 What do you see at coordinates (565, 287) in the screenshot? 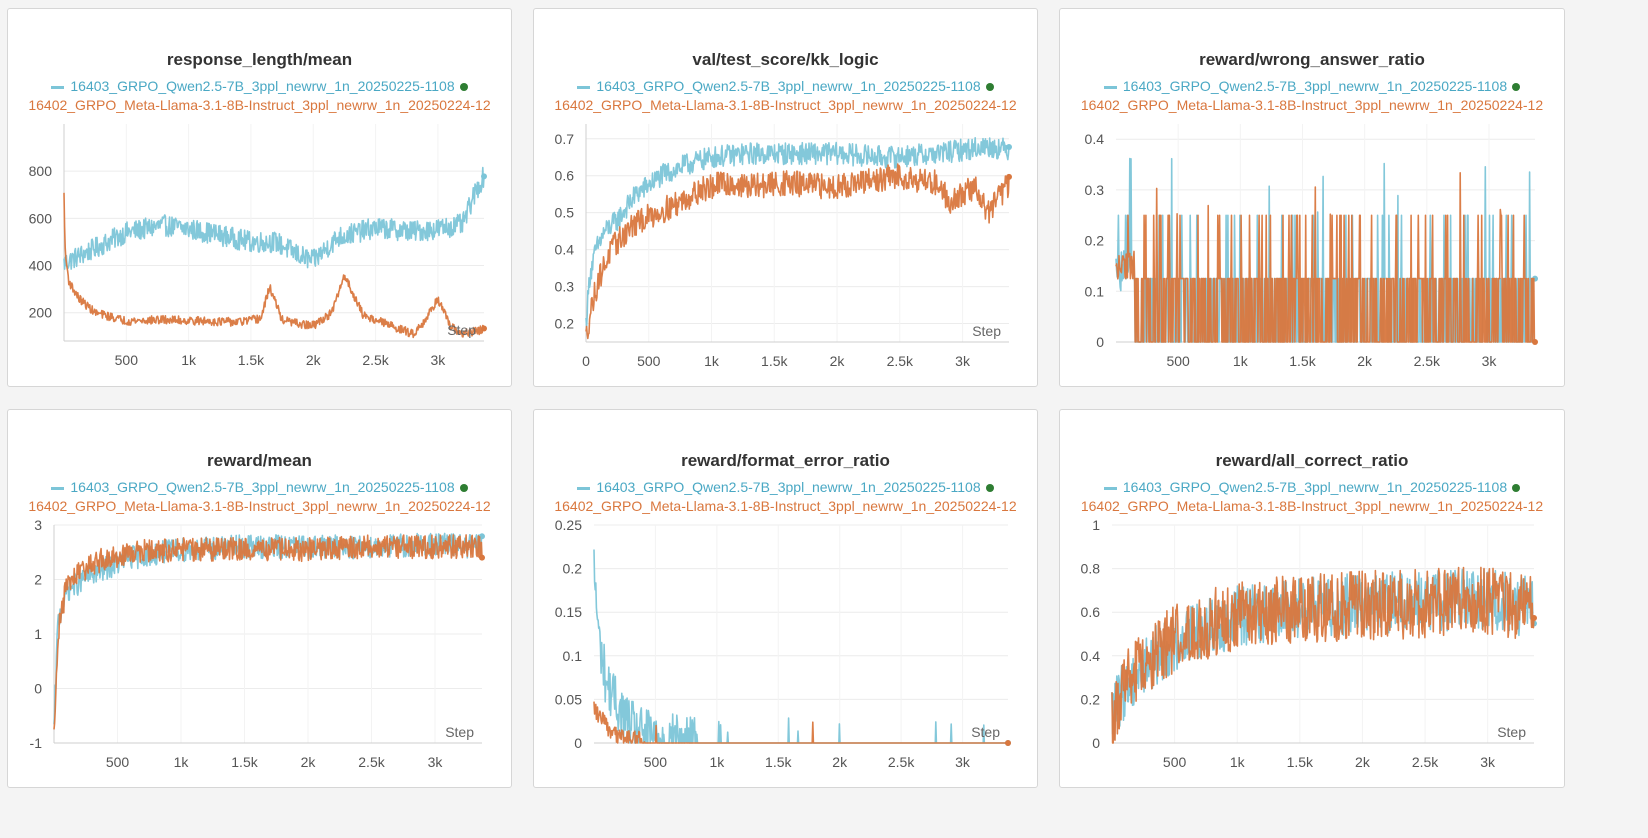
I see `y-tick-label: 0.3` at bounding box center [565, 287].